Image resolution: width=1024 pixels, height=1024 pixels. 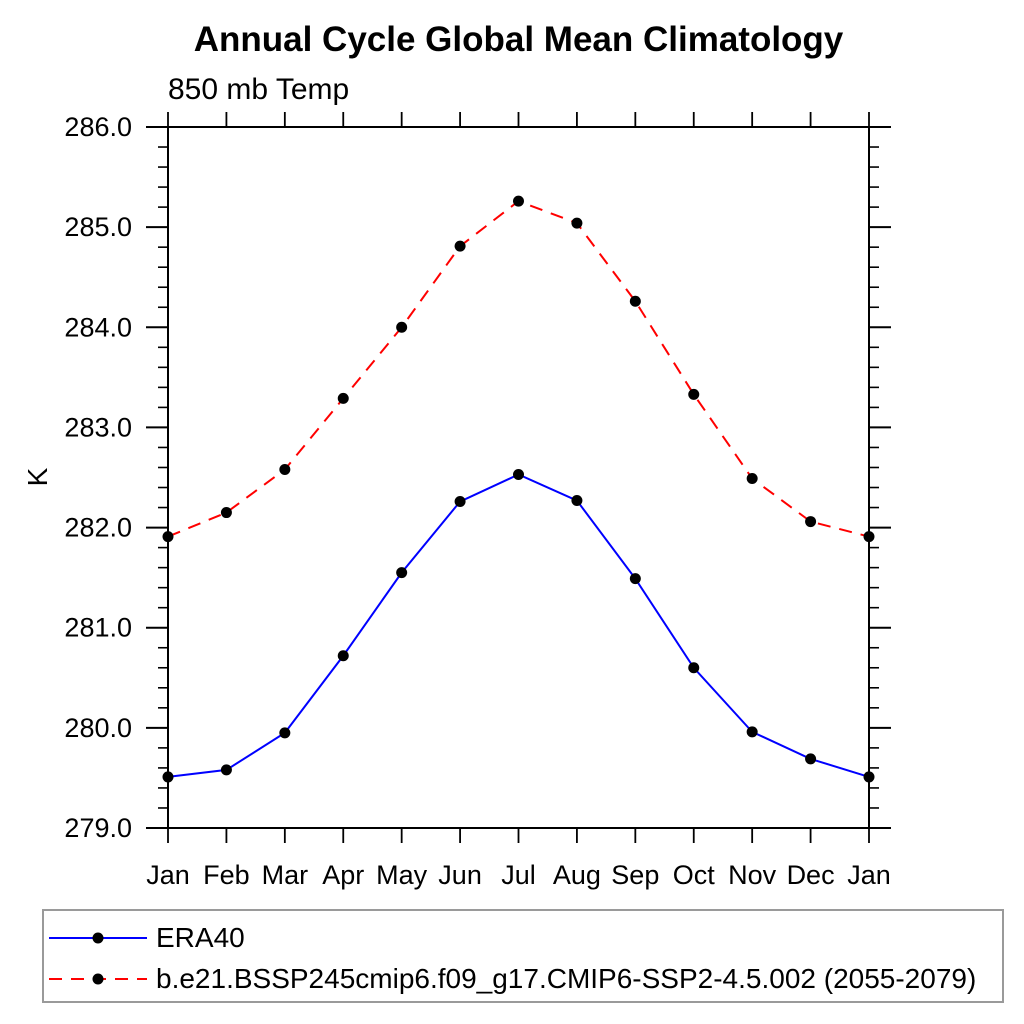 I want to click on x-tick-label: Oct, so click(x=694, y=875).